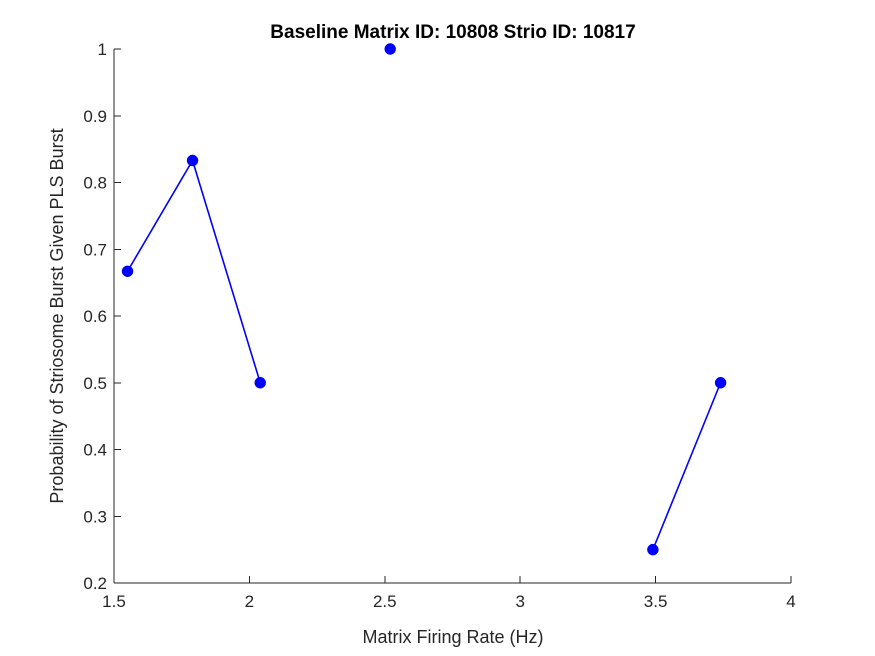  I want to click on x-axis-label: Matrix Firing Rate (Hz), so click(452, 637).